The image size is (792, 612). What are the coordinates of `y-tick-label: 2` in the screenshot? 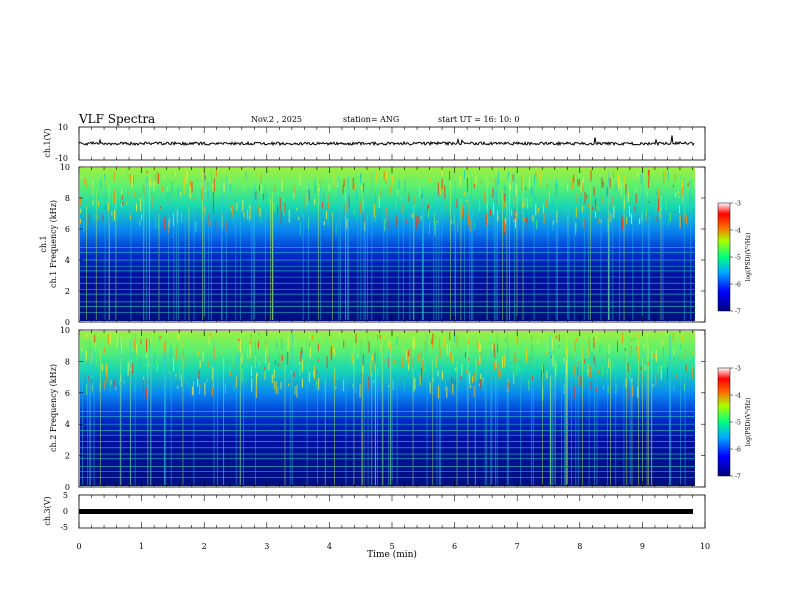 It's located at (67, 456).